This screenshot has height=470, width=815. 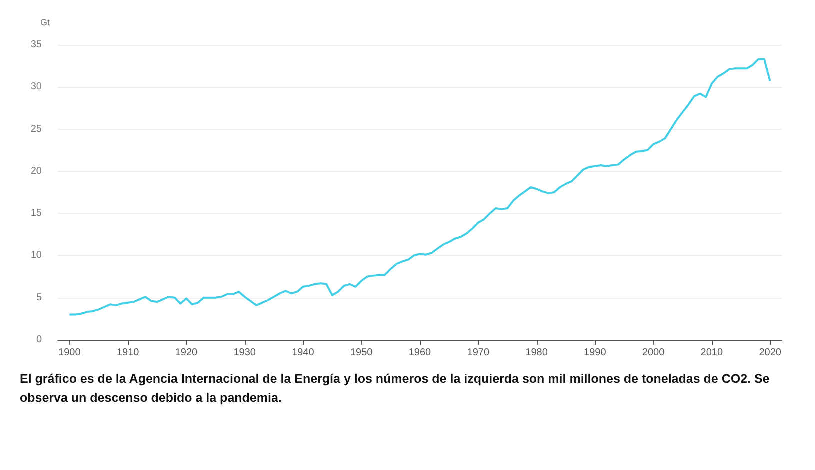 I want to click on y-tick-label: 35, so click(x=36, y=45).